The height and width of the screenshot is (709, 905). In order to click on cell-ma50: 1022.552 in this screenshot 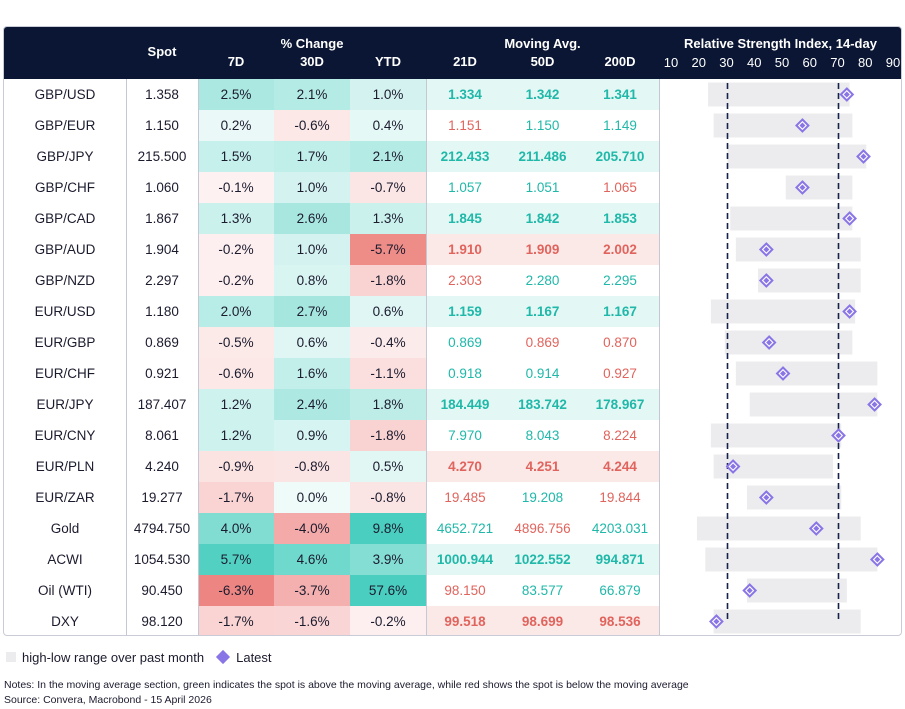, I will do `click(542, 559)`.